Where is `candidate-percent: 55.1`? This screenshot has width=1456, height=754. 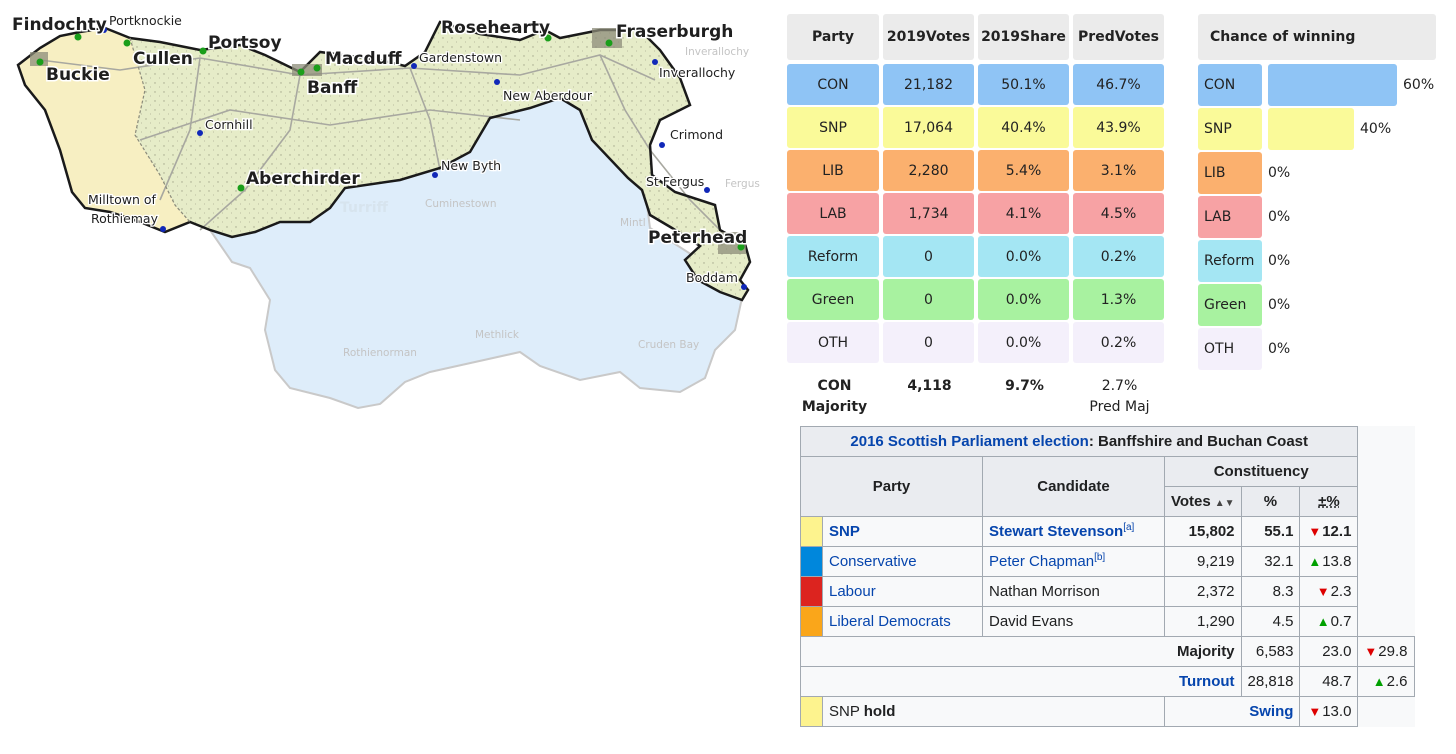 candidate-percent: 55.1 is located at coordinates (1270, 531).